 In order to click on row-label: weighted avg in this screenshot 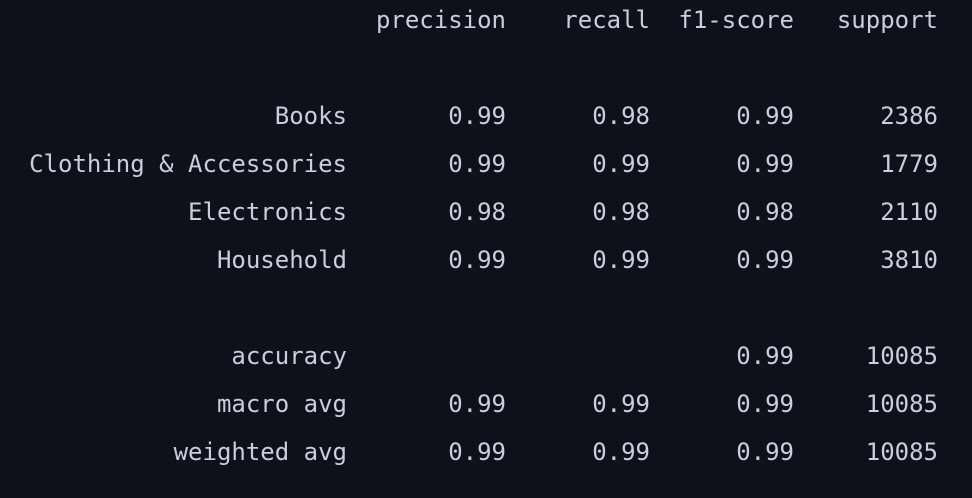, I will do `click(260, 452)`.